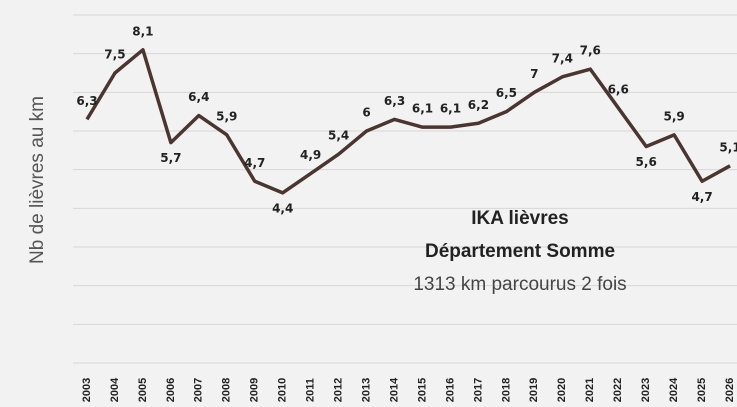 The width and height of the screenshot is (737, 407). I want to click on data-label: 6,6, so click(618, 89).